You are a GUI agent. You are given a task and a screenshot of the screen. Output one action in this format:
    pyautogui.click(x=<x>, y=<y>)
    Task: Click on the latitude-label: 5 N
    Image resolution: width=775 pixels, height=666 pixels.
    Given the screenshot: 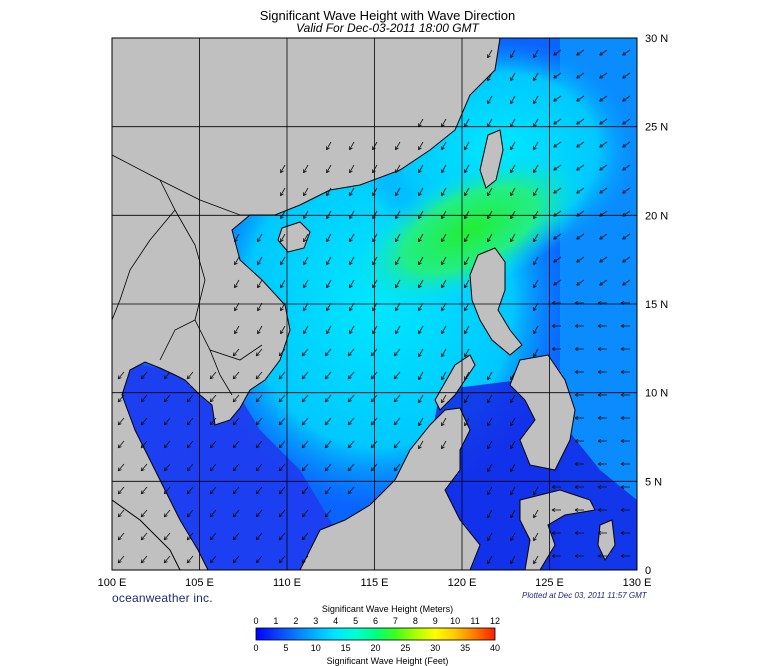 What is the action you would take?
    pyautogui.click(x=653, y=482)
    